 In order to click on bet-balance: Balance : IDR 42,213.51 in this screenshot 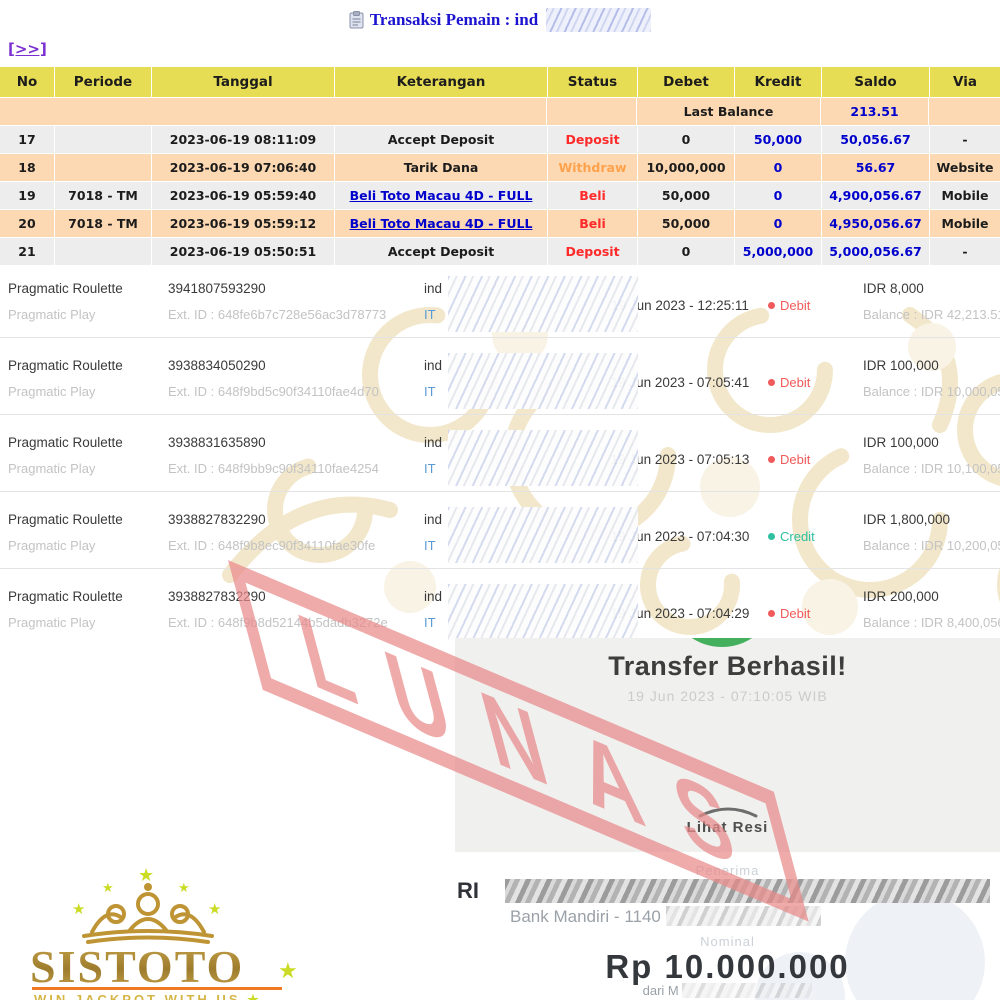, I will do `click(931, 314)`.